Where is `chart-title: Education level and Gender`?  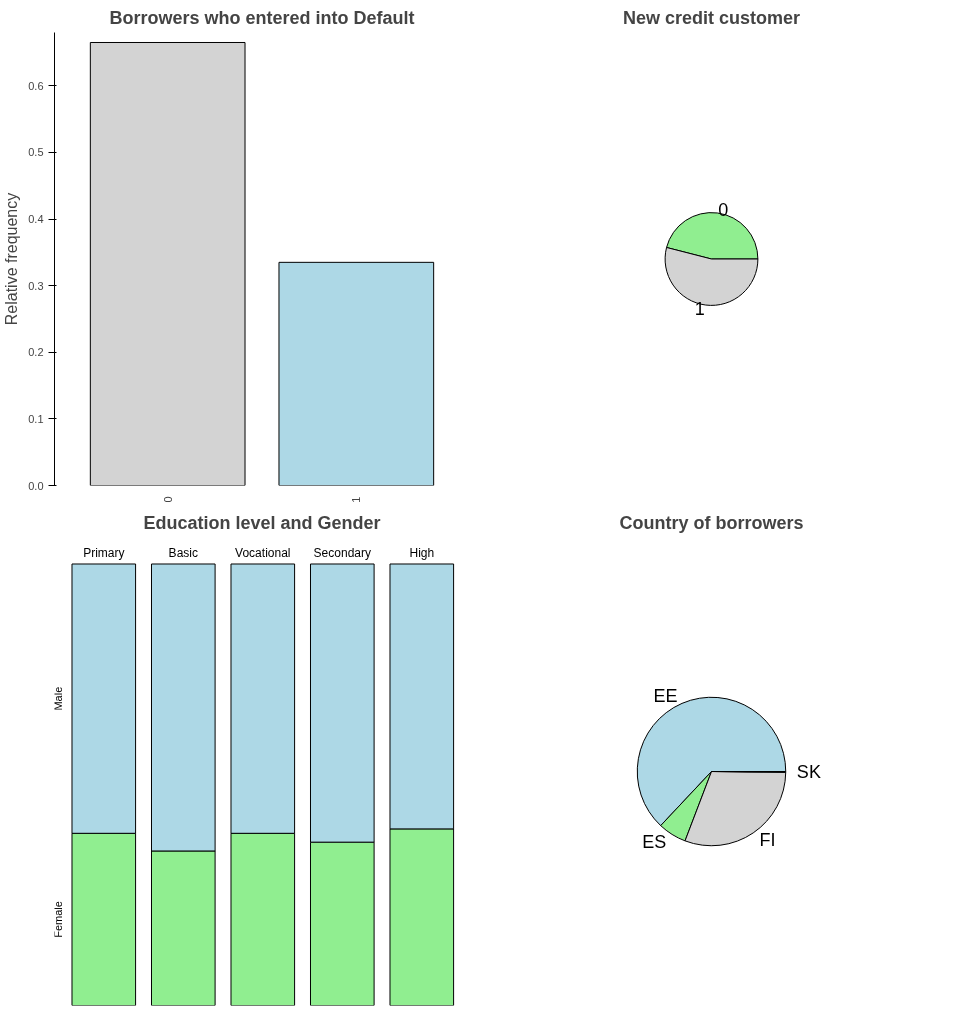 chart-title: Education level and Gender is located at coordinates (262, 522).